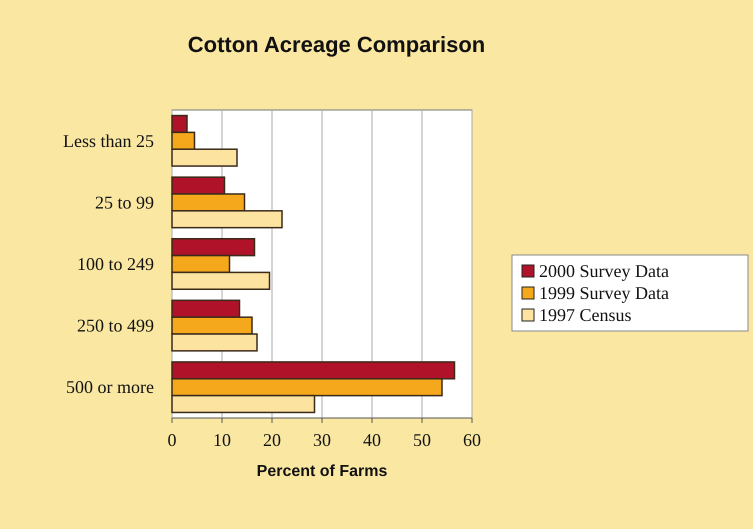 Image resolution: width=753 pixels, height=529 pixels. I want to click on y-tick-label: 250 to 499, so click(115, 326).